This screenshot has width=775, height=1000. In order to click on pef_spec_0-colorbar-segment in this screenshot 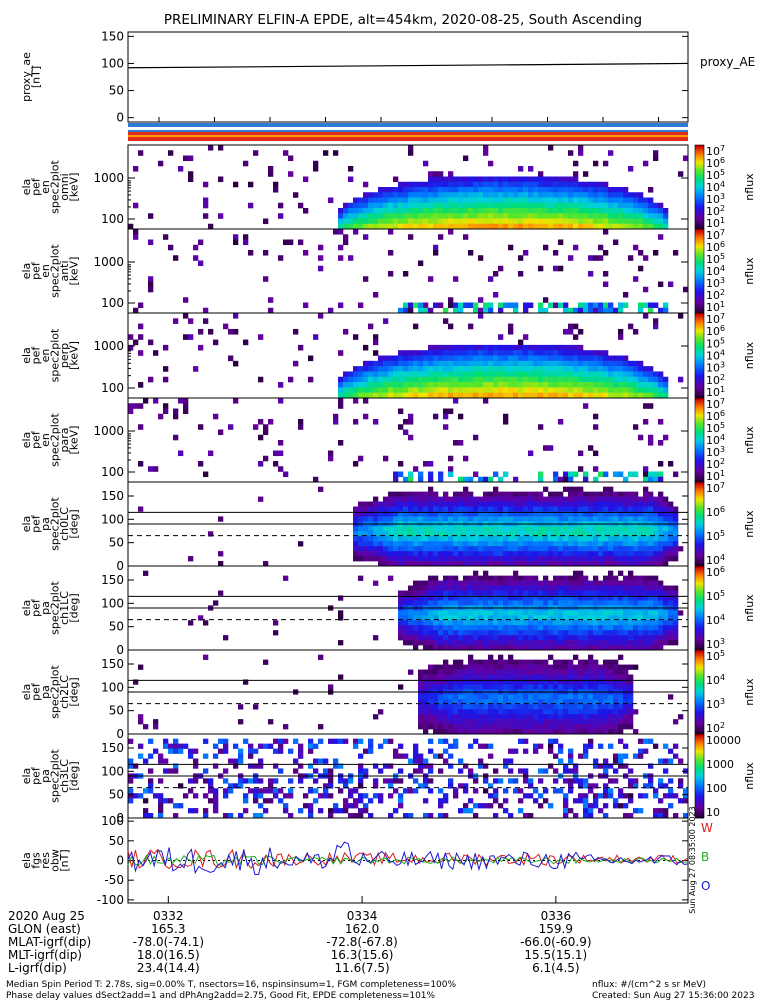, I will do `click(699, 148)`.